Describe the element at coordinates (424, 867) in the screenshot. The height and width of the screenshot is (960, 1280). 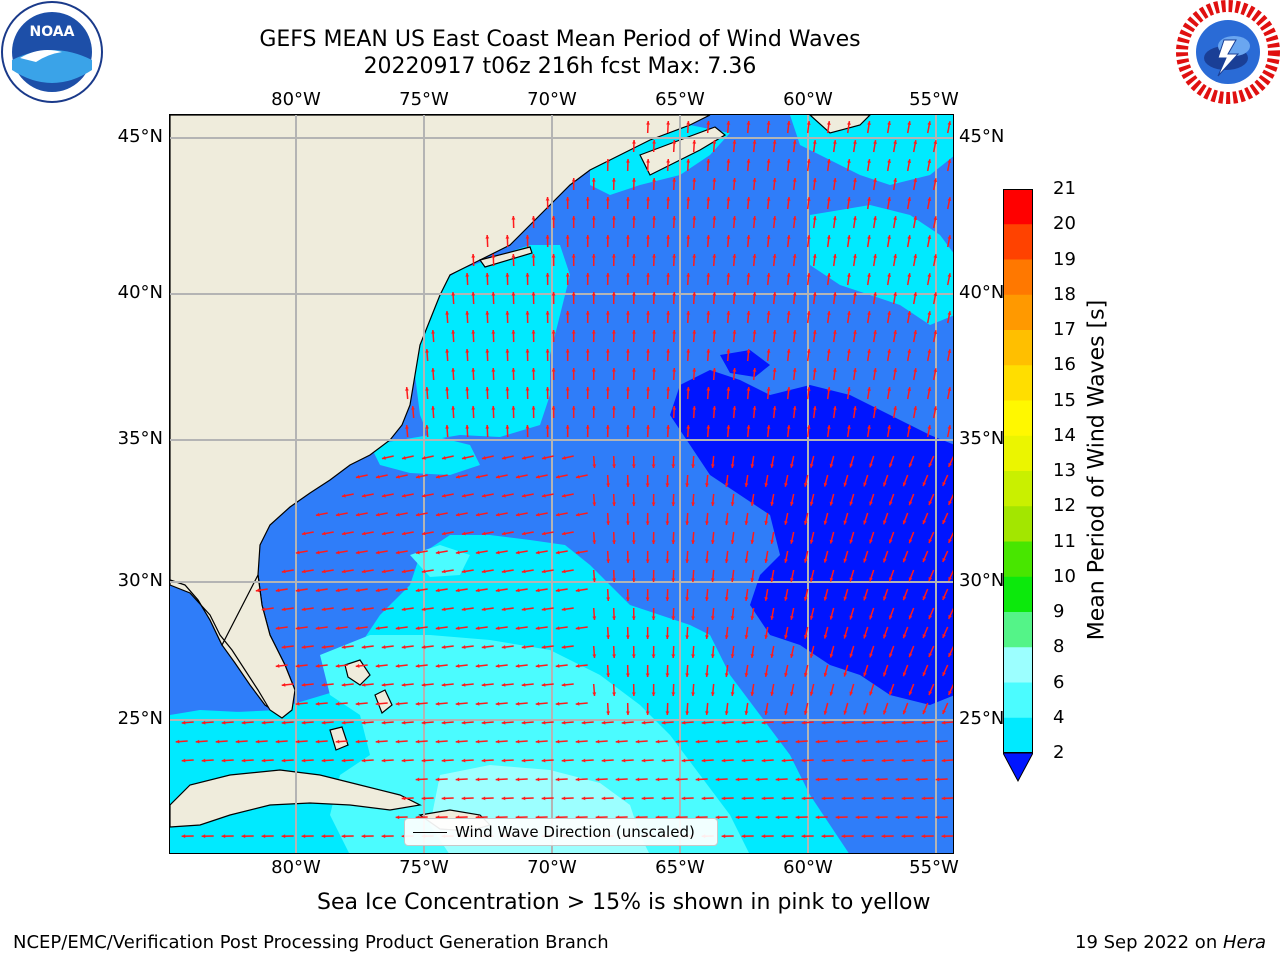
I see `lon-tick-bottom: 75°W` at that location.